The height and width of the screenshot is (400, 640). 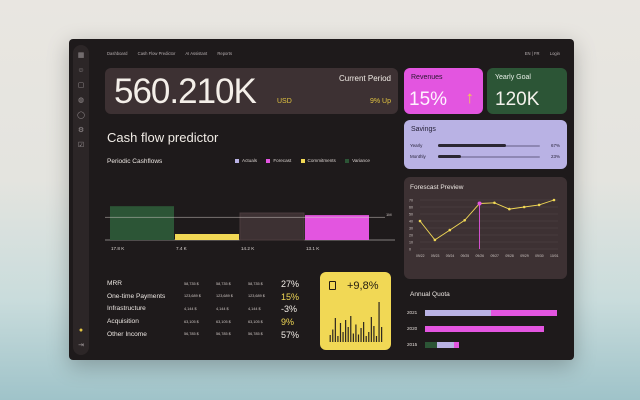 What do you see at coordinates (81, 55) in the screenshot?
I see `grid-icon: ▦` at bounding box center [81, 55].